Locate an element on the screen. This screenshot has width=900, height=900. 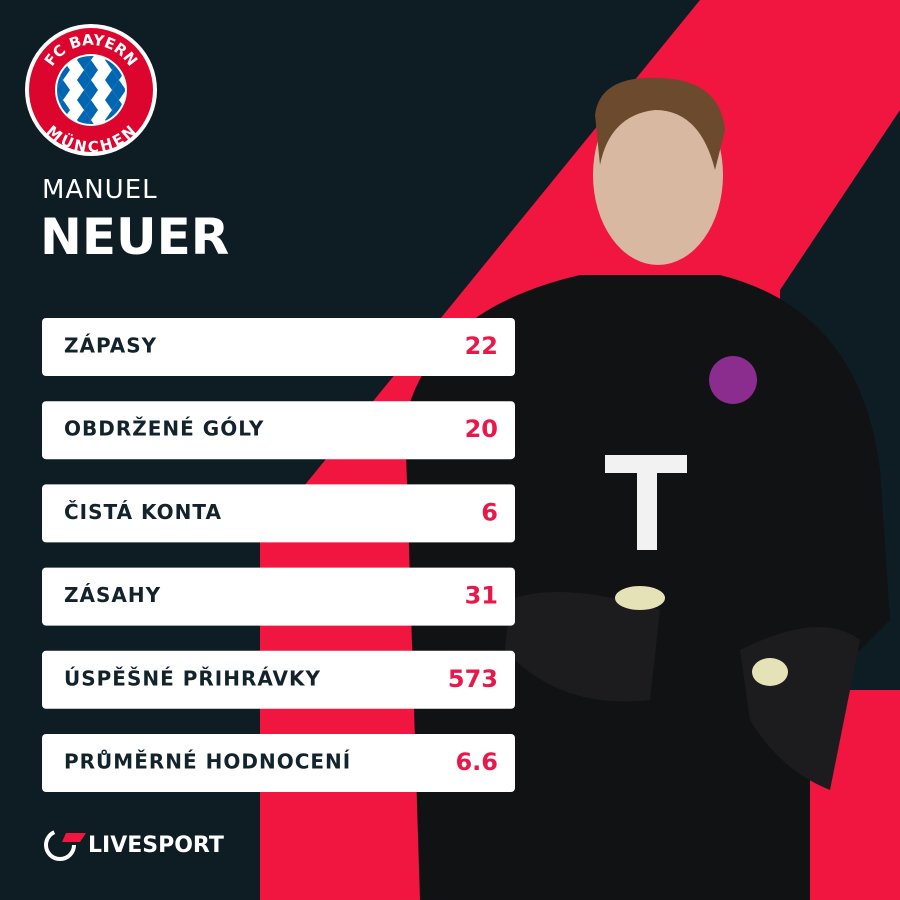
stat-label: ZÁSAHY is located at coordinates (112, 595).